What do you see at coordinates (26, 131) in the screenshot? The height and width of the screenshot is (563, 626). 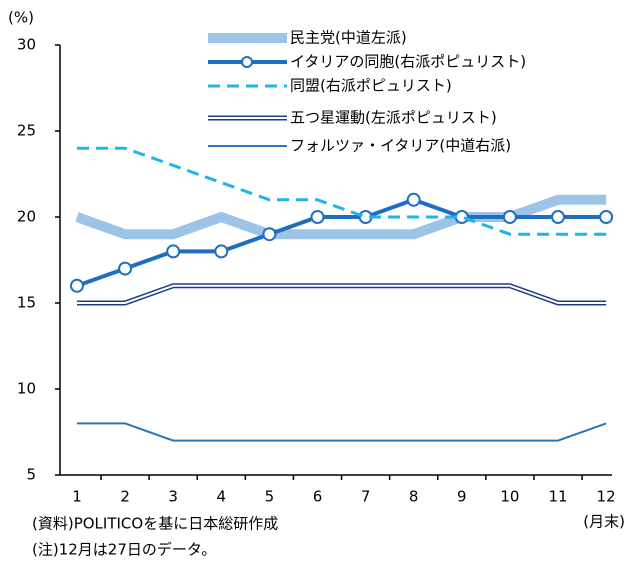 I see `y-tick-label: 25` at bounding box center [26, 131].